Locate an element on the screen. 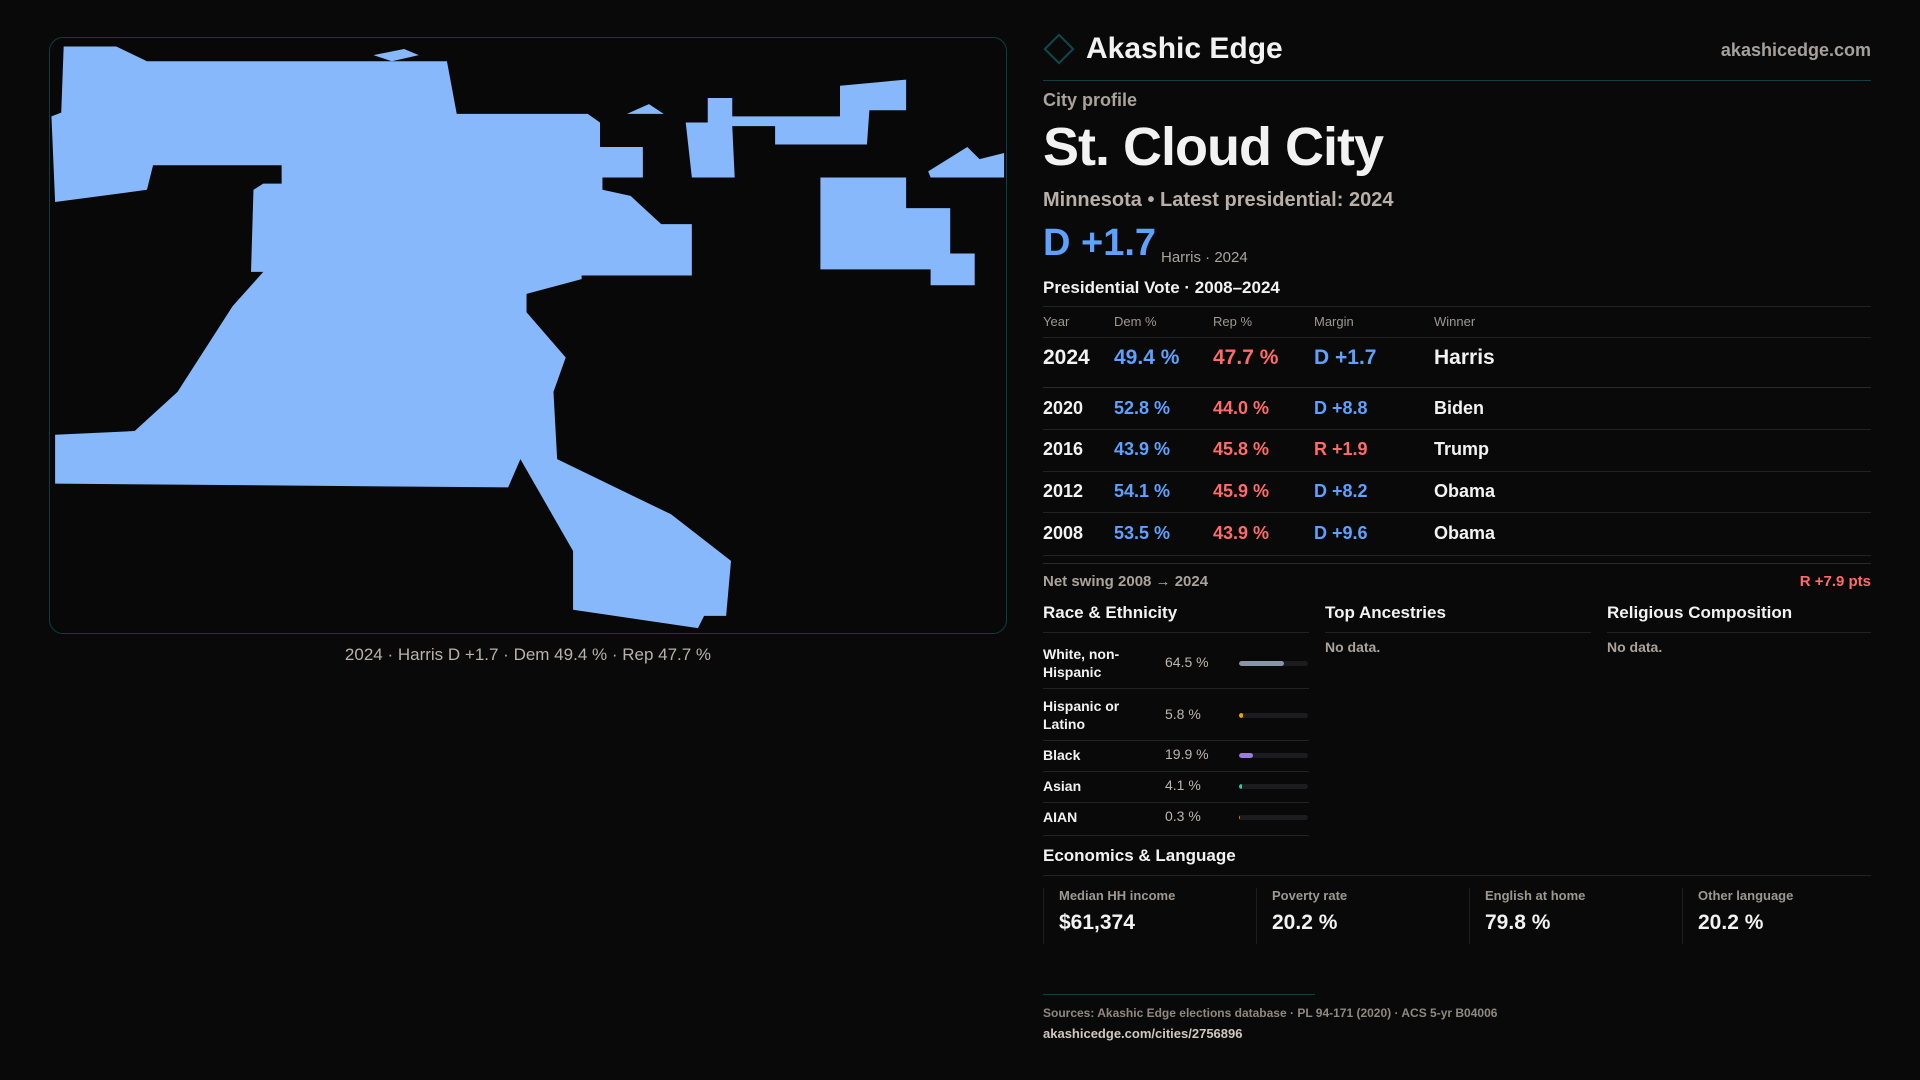 This screenshot has height=1080, width=1920. cell-margin: D +1.7 is located at coordinates (1345, 357).